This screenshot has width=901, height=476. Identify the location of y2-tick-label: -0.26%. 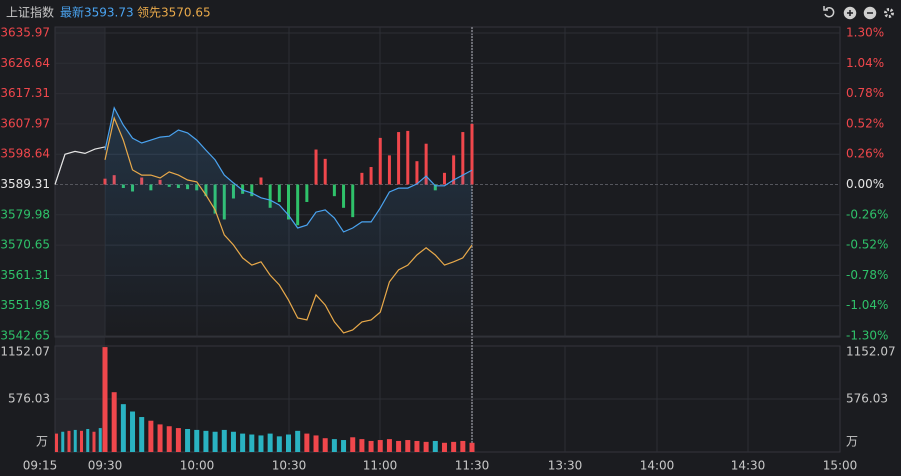
(867, 214).